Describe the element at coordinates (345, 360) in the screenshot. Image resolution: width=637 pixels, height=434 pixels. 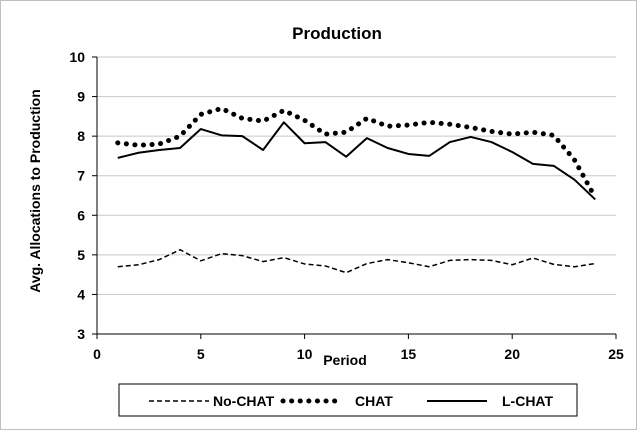
I see `x-axis-label: Period` at that location.